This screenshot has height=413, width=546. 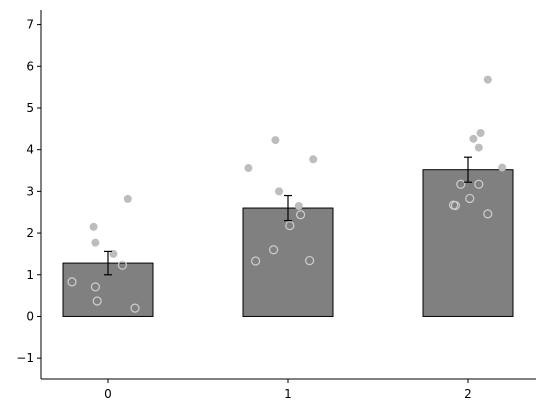 I want to click on x-tick-label: 1, so click(x=288, y=394).